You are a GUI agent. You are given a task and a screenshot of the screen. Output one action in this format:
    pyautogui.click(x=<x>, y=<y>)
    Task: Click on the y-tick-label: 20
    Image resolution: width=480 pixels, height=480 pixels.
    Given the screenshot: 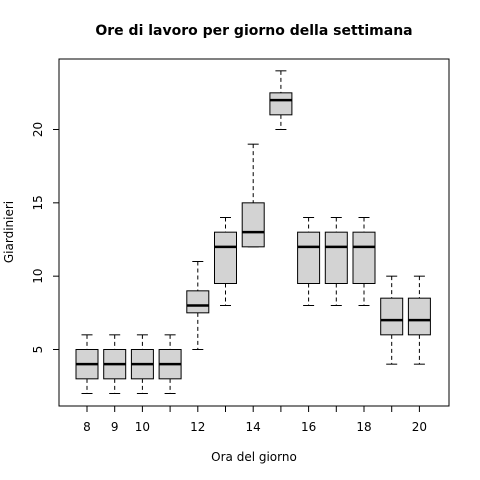 What is the action you would take?
    pyautogui.click(x=38, y=129)
    